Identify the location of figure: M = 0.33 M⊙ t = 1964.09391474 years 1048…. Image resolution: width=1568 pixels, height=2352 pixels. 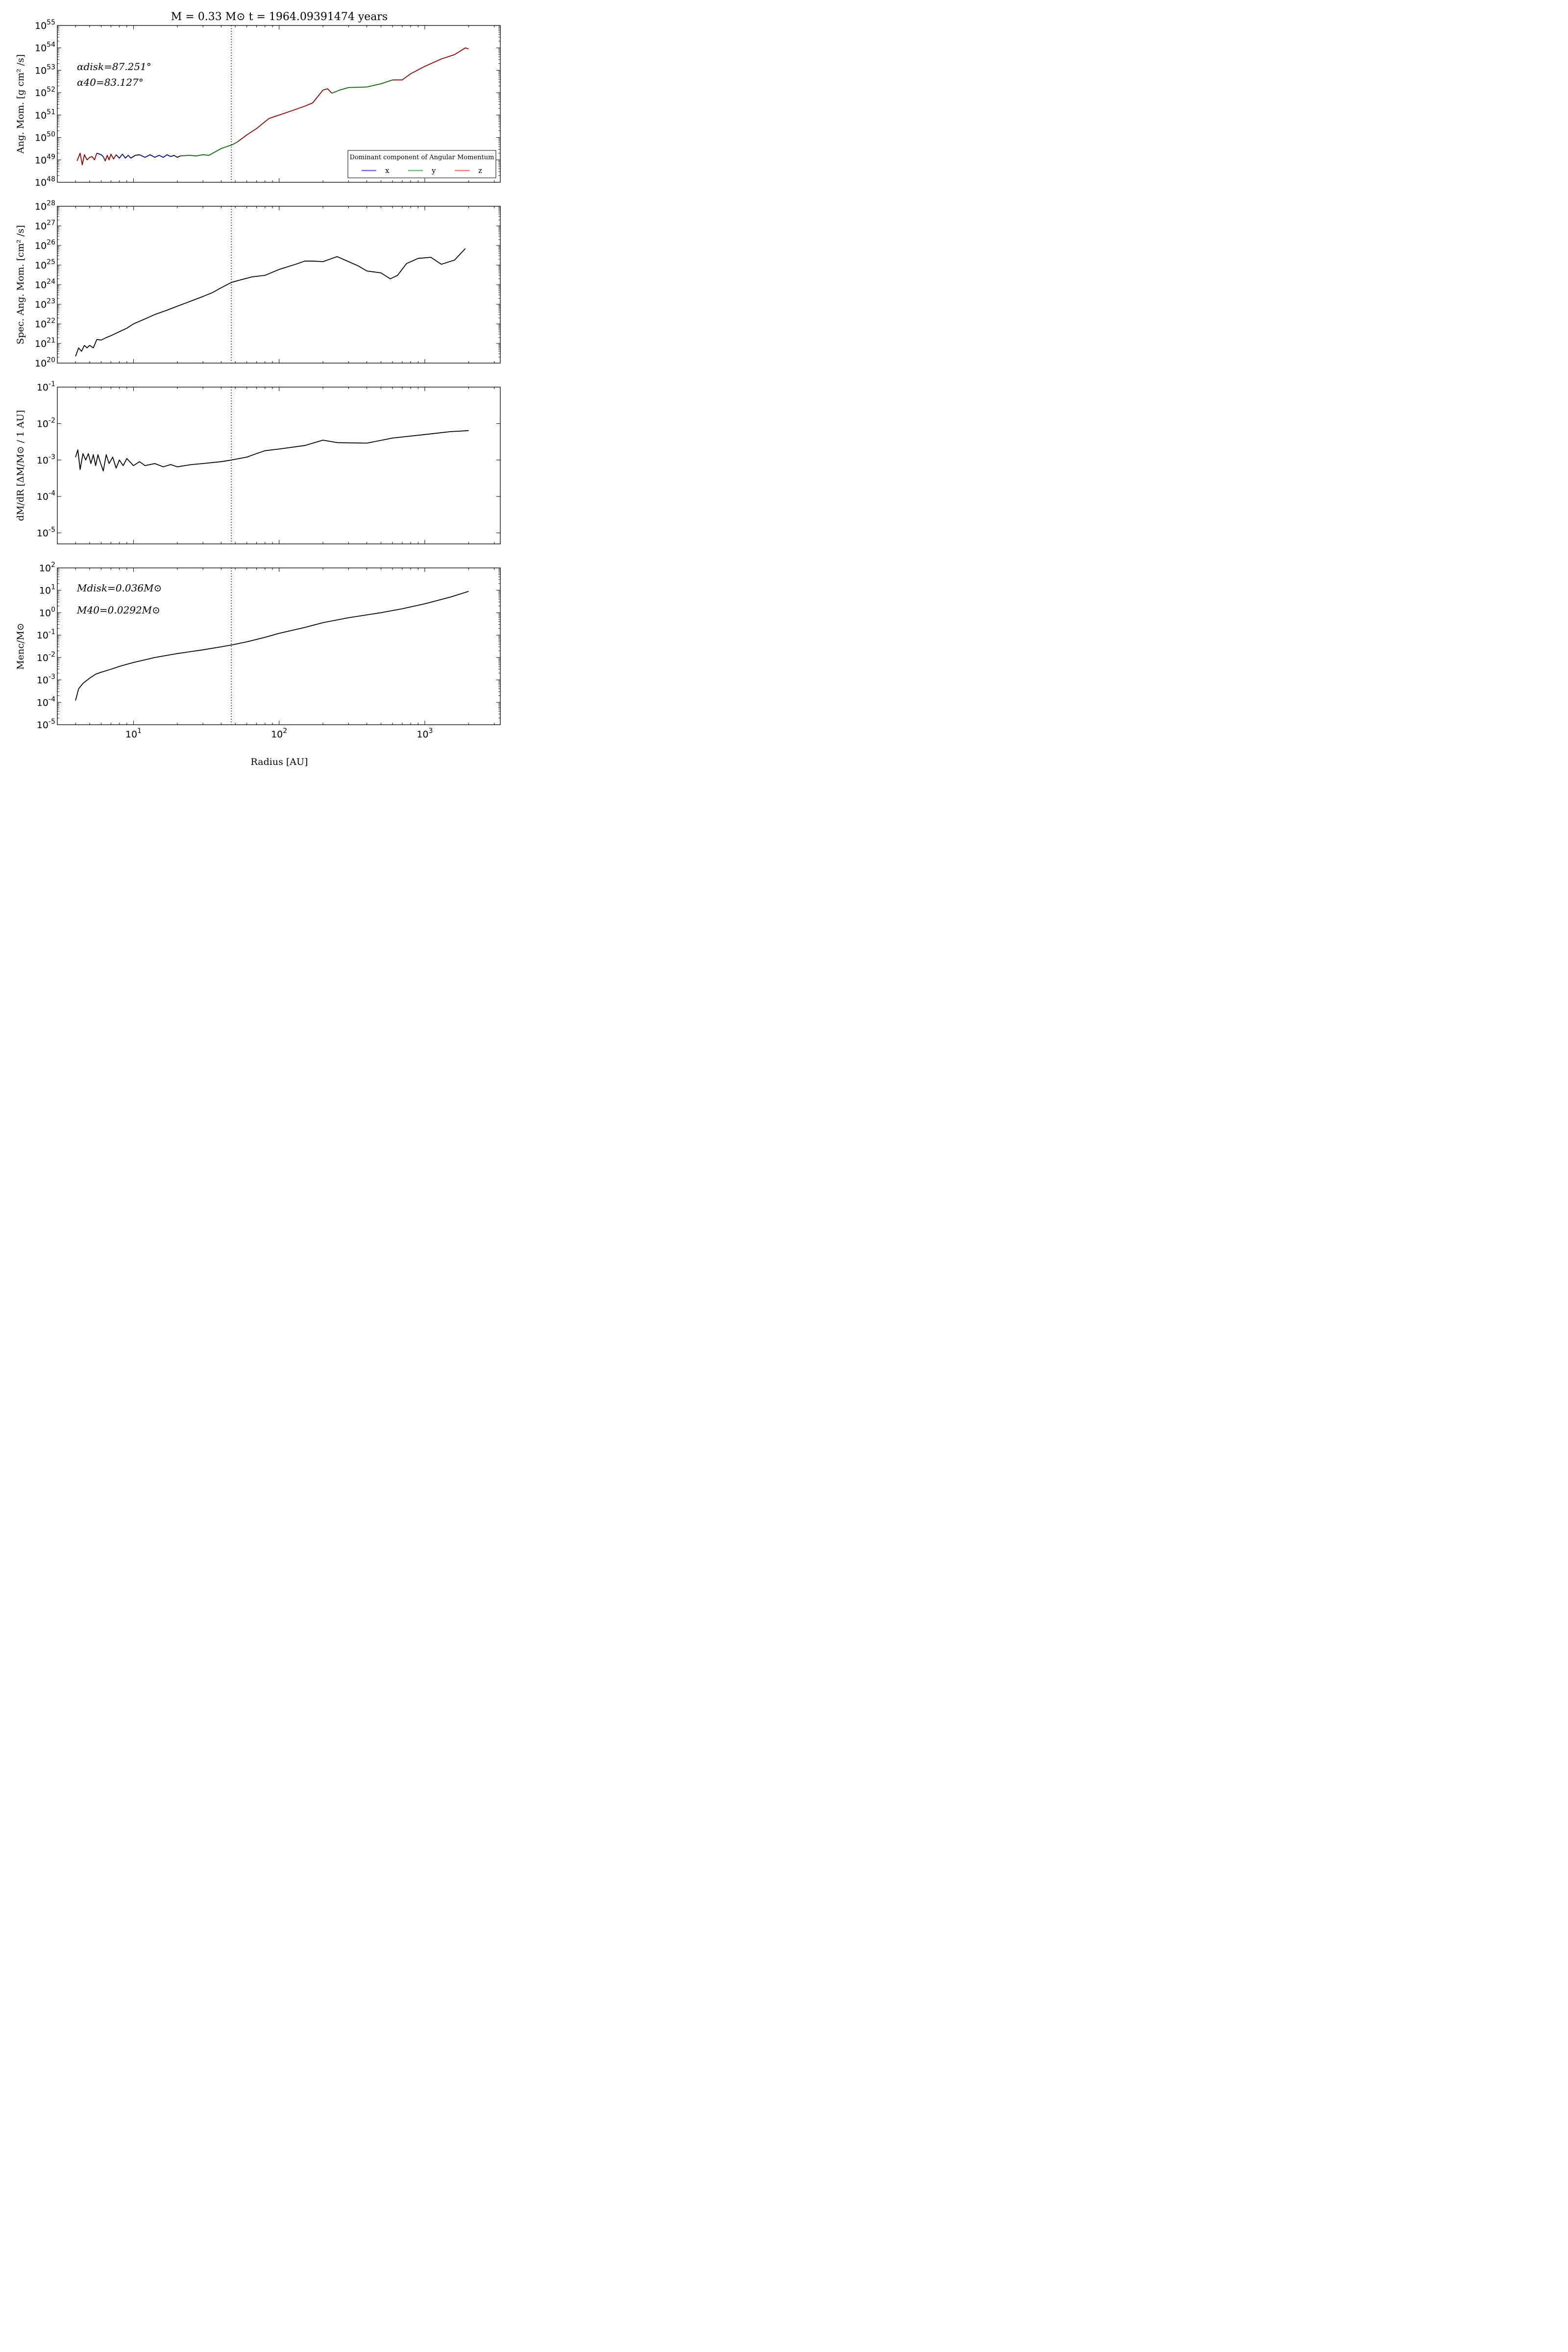
(258, 389).